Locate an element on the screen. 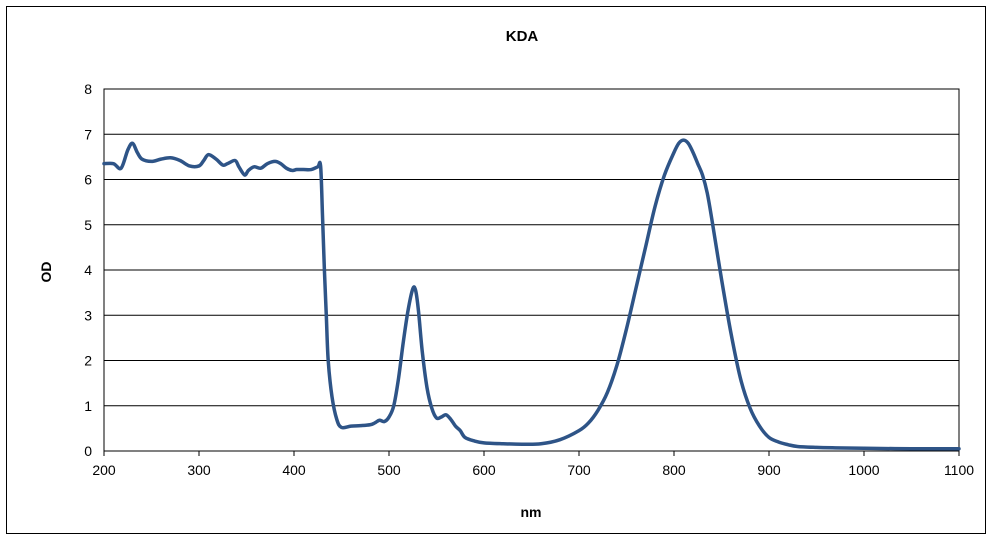 The image size is (995, 542). y-tick-label: 6 is located at coordinates (88, 180).